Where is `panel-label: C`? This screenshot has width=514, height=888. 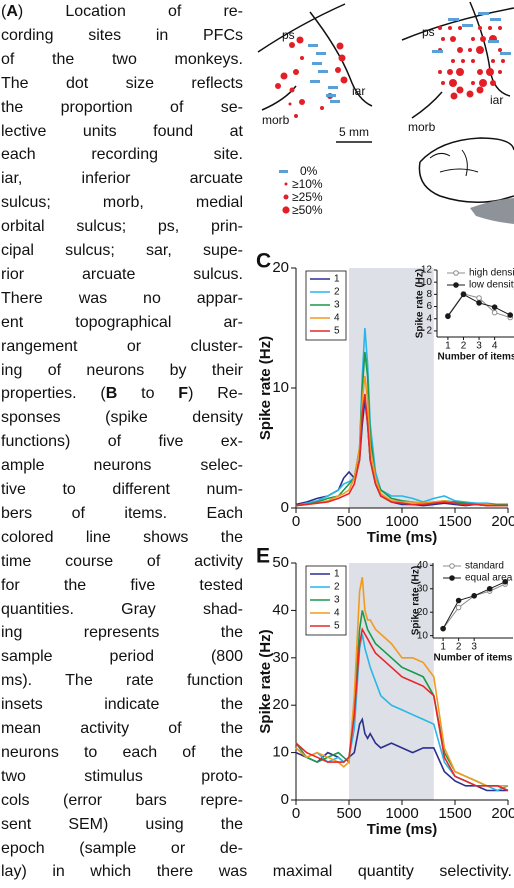
panel-label: C is located at coordinates (263, 261).